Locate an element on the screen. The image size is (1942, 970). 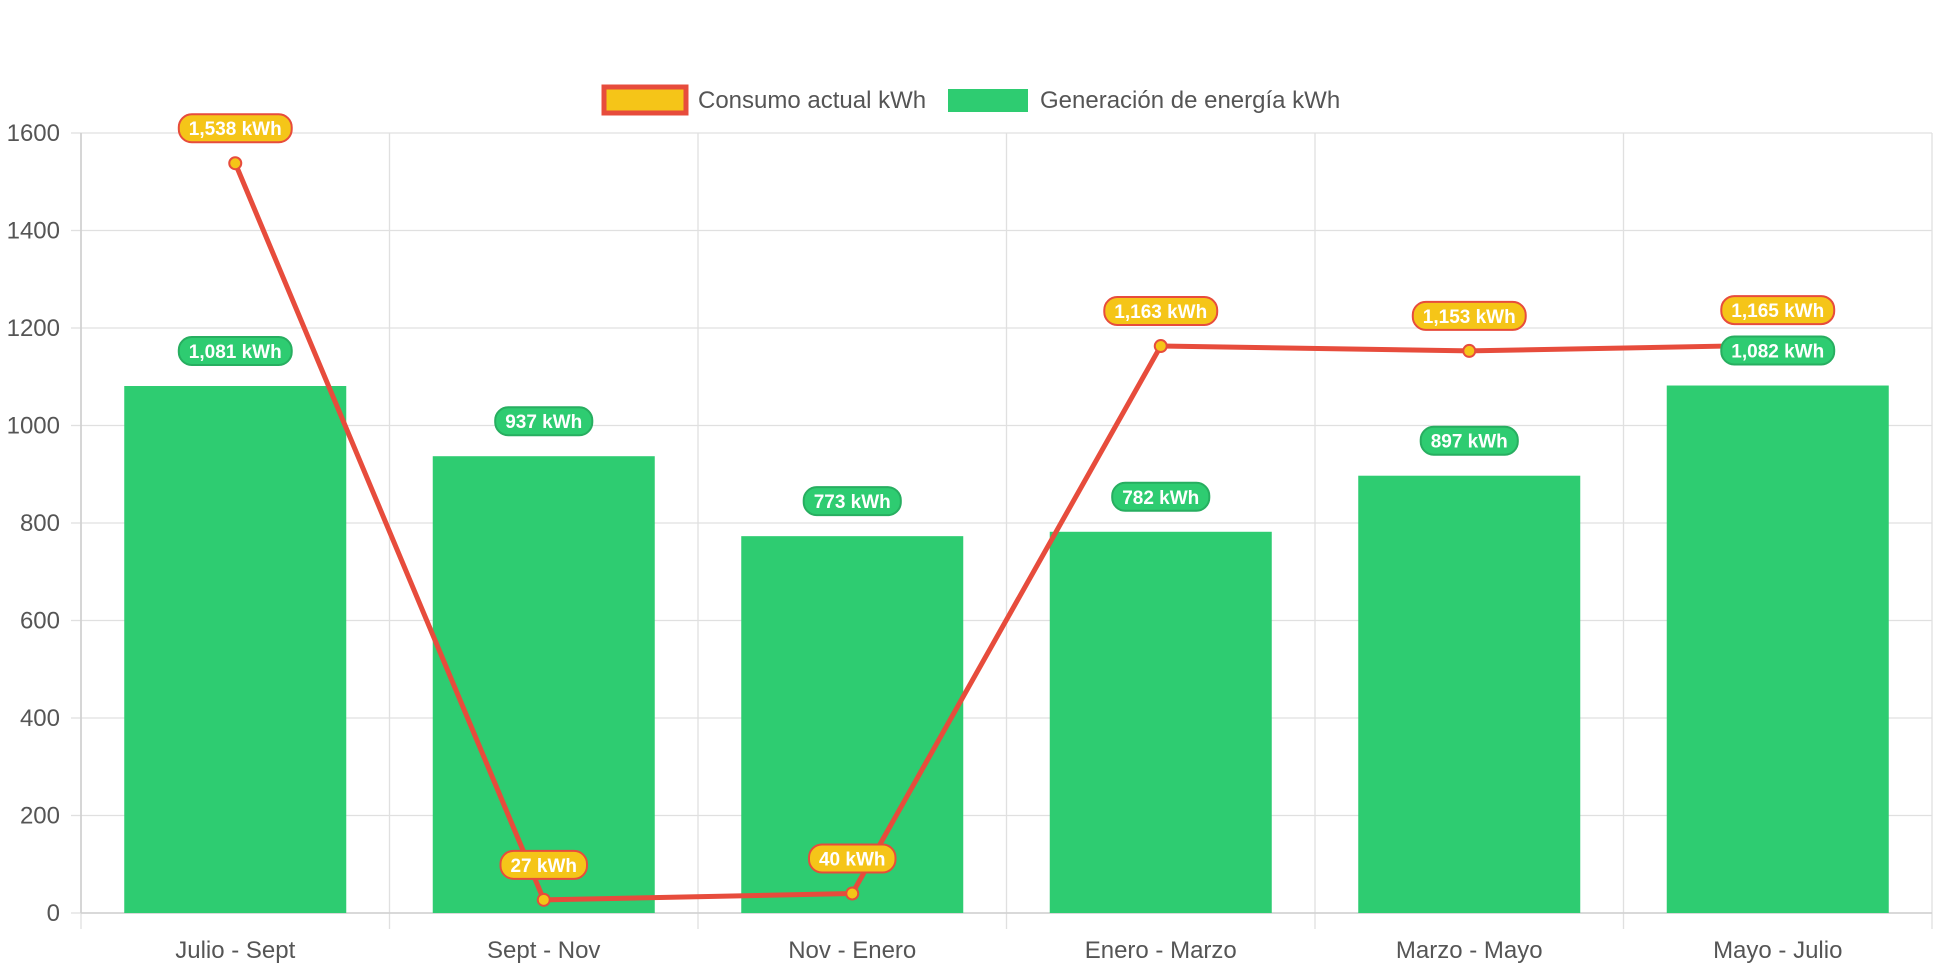
line-data-label-text: 27 kWh is located at coordinates (543, 866).